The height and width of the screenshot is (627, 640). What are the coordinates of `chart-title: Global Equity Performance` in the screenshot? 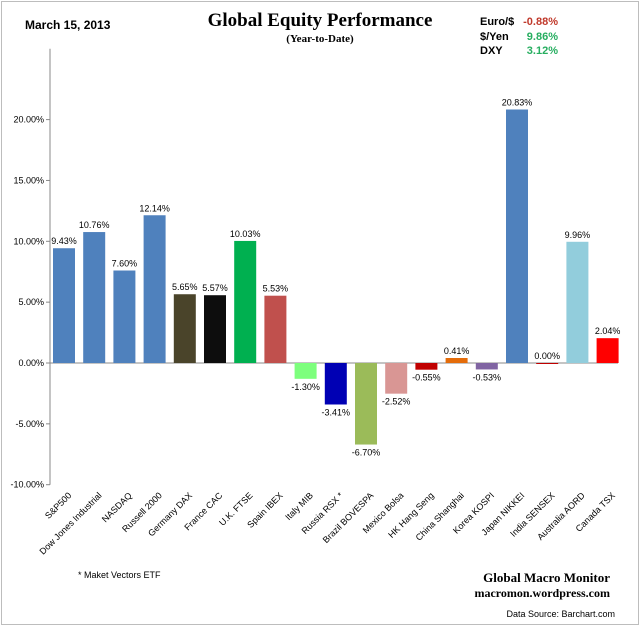 It's located at (320, 20).